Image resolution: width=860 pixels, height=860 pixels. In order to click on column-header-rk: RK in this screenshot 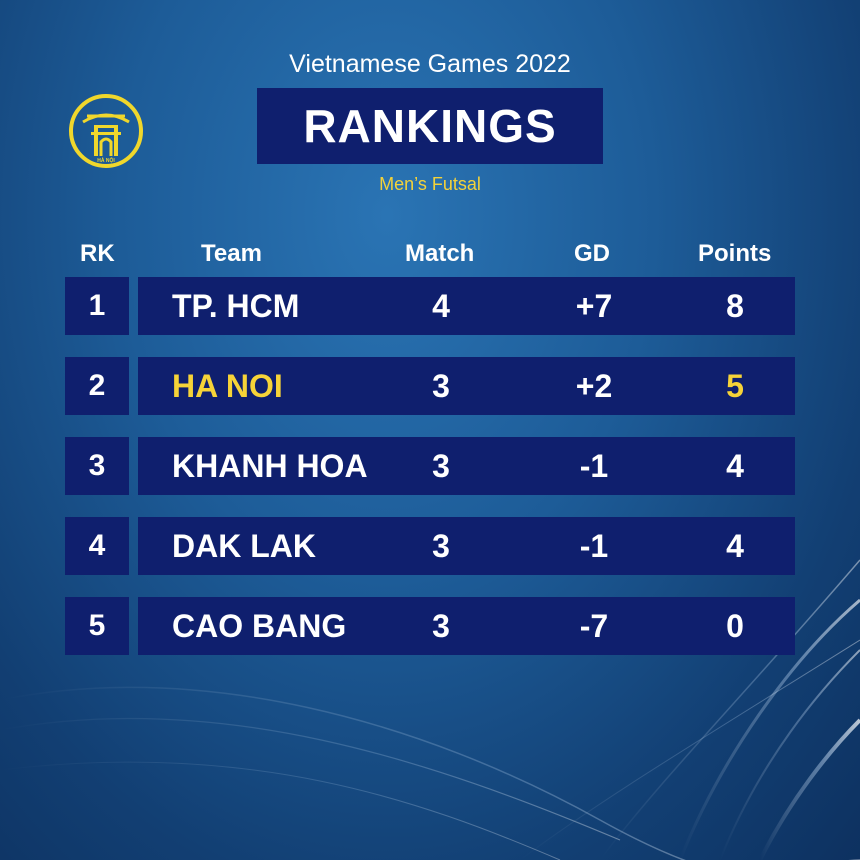, I will do `click(97, 253)`.